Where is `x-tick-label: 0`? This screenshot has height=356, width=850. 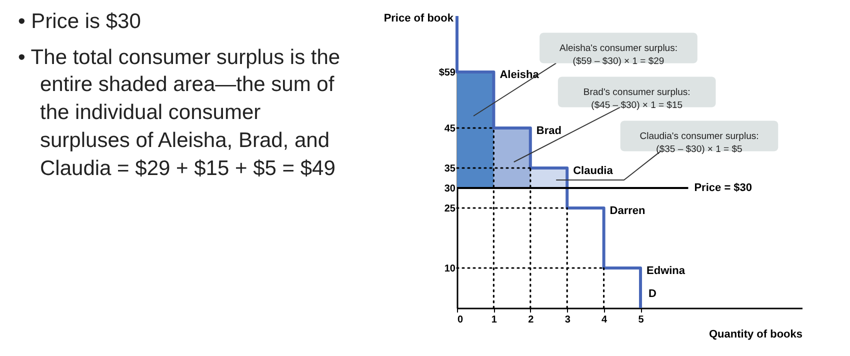 x-tick-label: 0 is located at coordinates (461, 320).